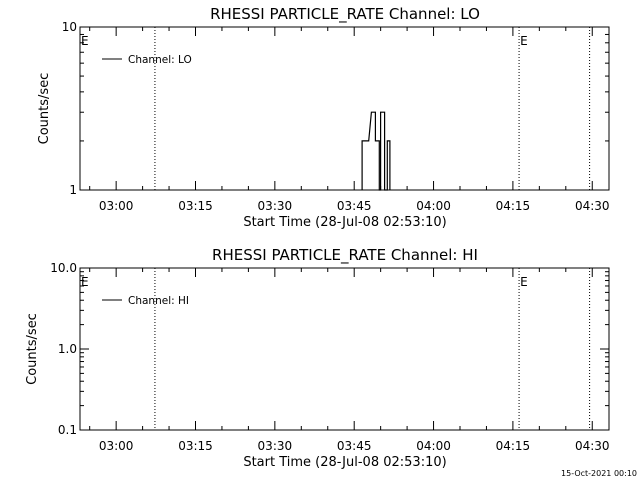 The width and height of the screenshot is (640, 485). What do you see at coordinates (73, 190) in the screenshot?
I see `y-tick-label: 1` at bounding box center [73, 190].